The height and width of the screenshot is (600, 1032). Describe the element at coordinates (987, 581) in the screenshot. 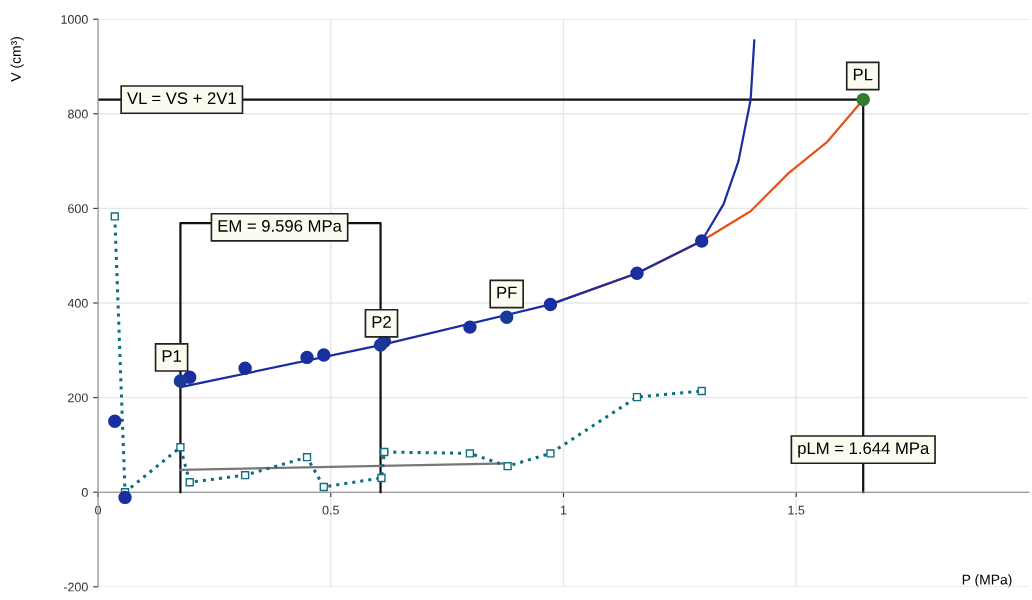

I see `x-axis-title: P (MPa)` at that location.